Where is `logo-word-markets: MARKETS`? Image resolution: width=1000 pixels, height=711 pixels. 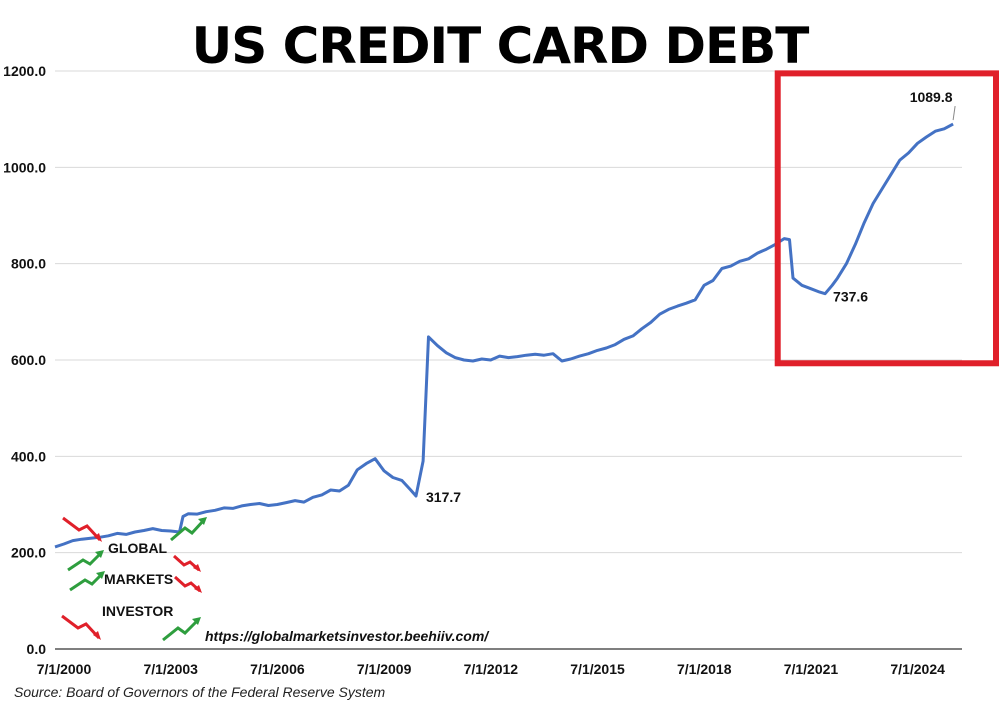
logo-word-markets: MARKETS is located at coordinates (138, 579).